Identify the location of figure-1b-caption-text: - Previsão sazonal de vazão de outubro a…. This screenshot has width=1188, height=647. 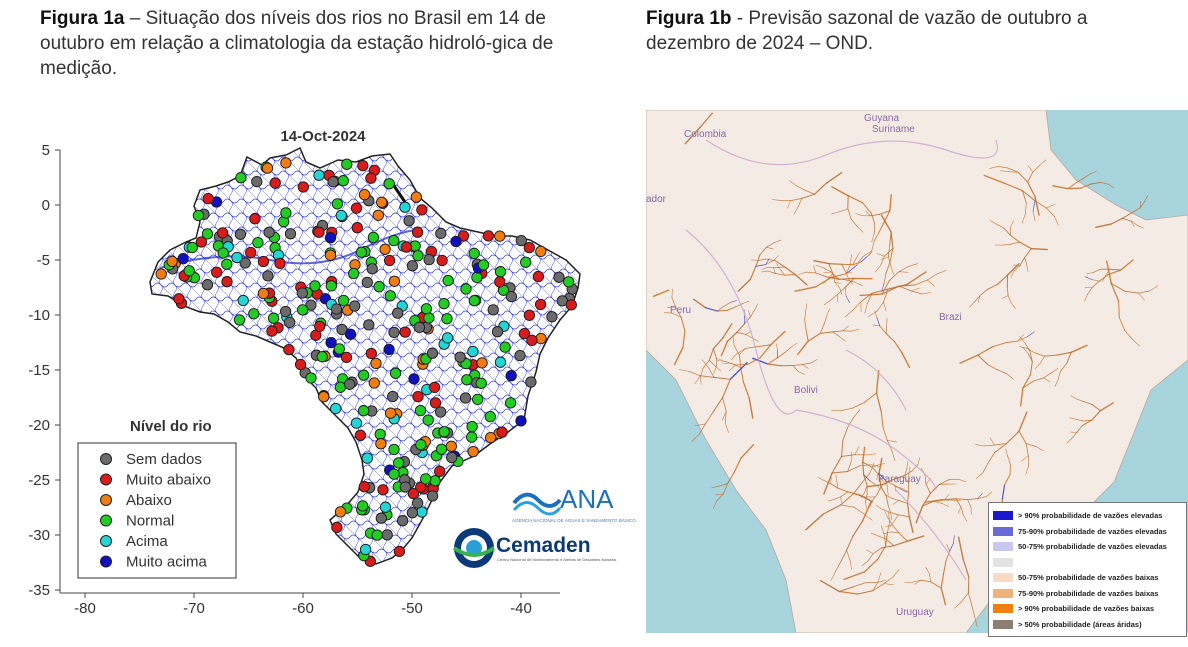
(867, 31).